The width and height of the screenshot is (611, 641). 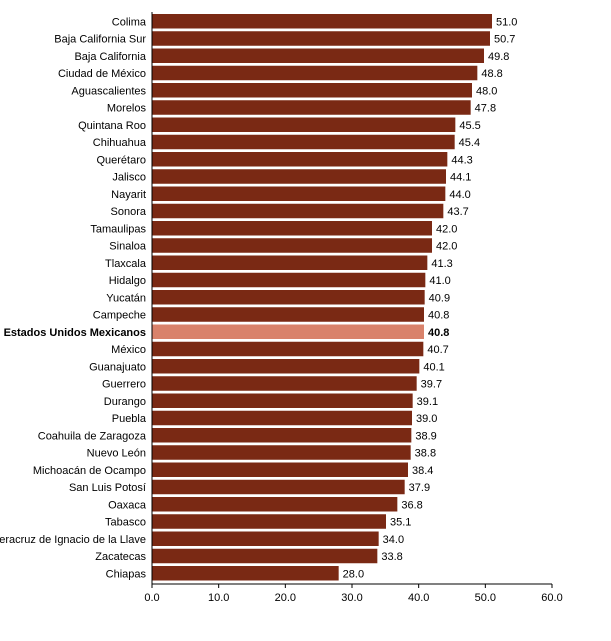 I want to click on value-label: 37.9, so click(x=419, y=488).